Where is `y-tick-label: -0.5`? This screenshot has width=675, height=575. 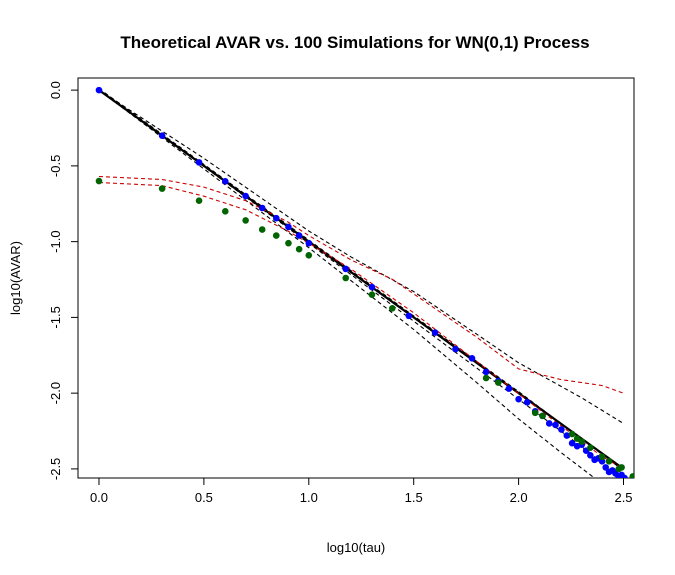
y-tick-label: -0.5 is located at coordinates (55, 166).